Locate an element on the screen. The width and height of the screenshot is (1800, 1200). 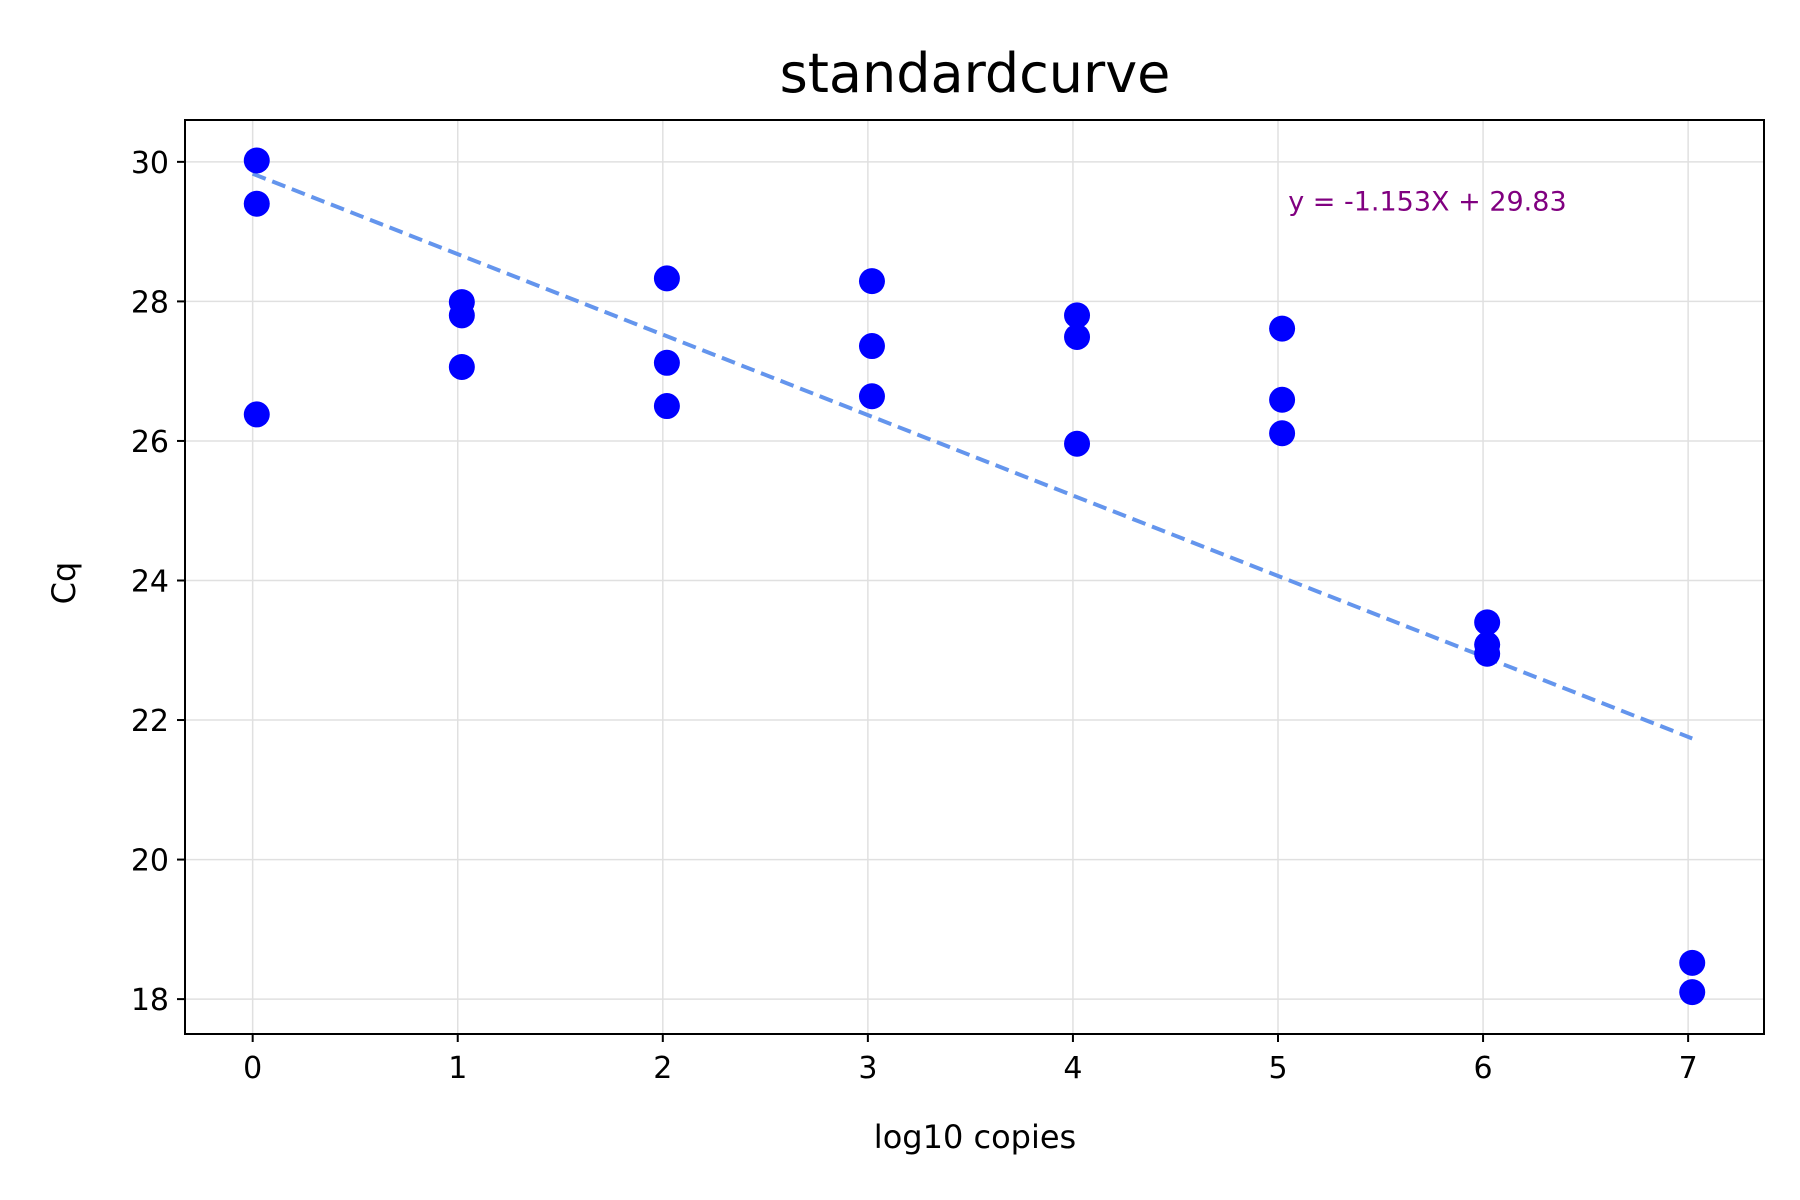
x-tick-label-2: 2 is located at coordinates (662, 1068).